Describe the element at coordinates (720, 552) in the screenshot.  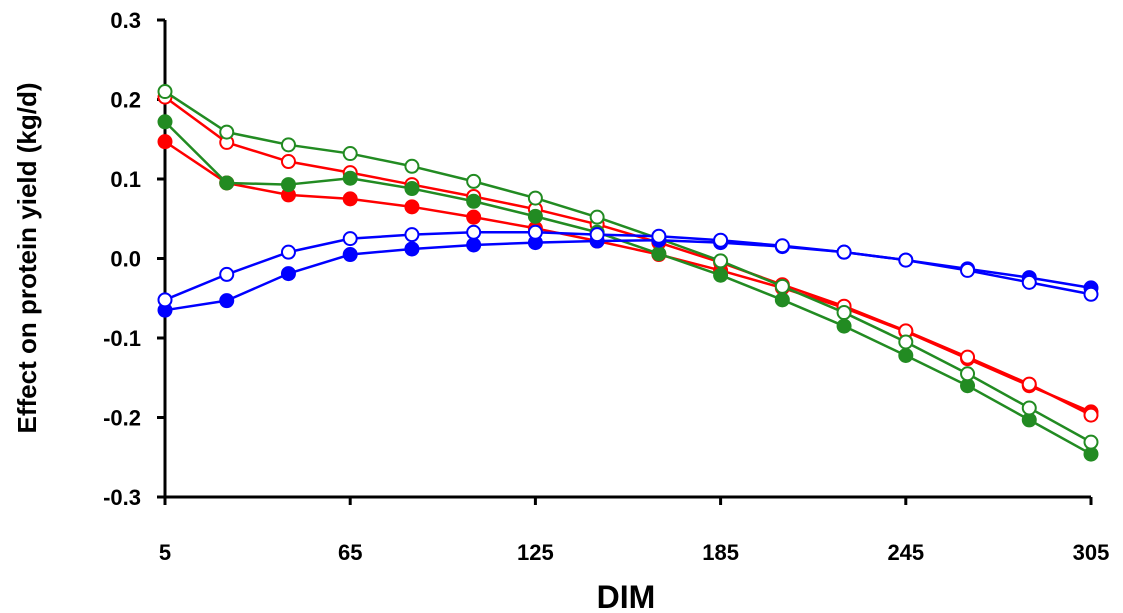
I see `x-tick-label: 185` at that location.